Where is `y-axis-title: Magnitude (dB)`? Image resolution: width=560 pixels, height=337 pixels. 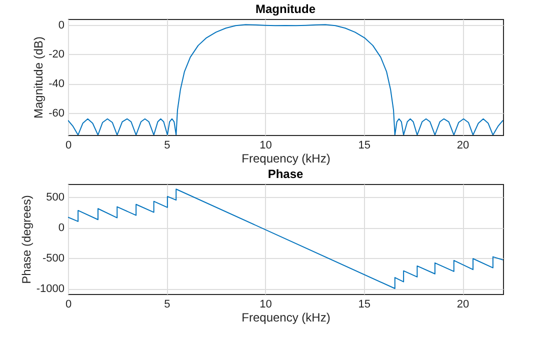
y-axis-title: Magnitude (dB) is located at coordinates (39, 77).